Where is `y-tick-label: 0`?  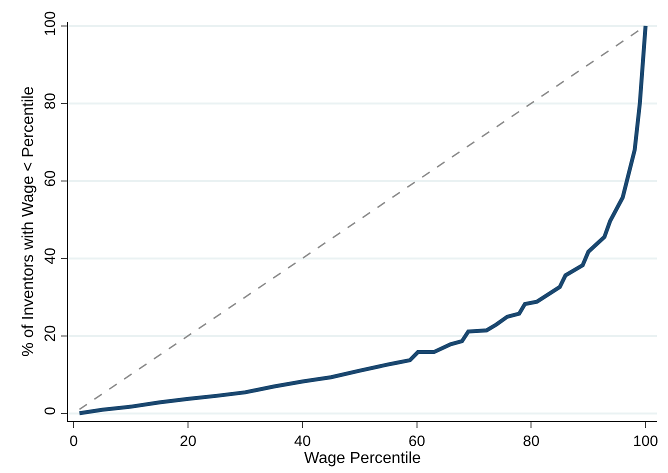
y-tick-label: 0 is located at coordinates (50, 411).